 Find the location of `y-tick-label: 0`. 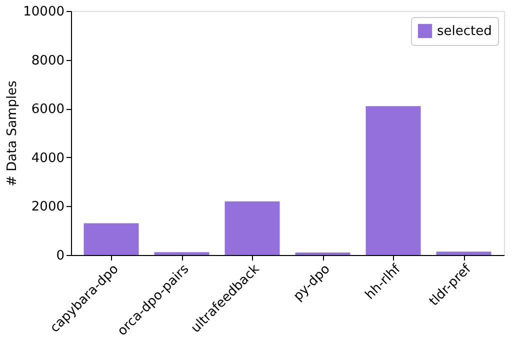

y-tick-label: 0 is located at coordinates (60, 256).